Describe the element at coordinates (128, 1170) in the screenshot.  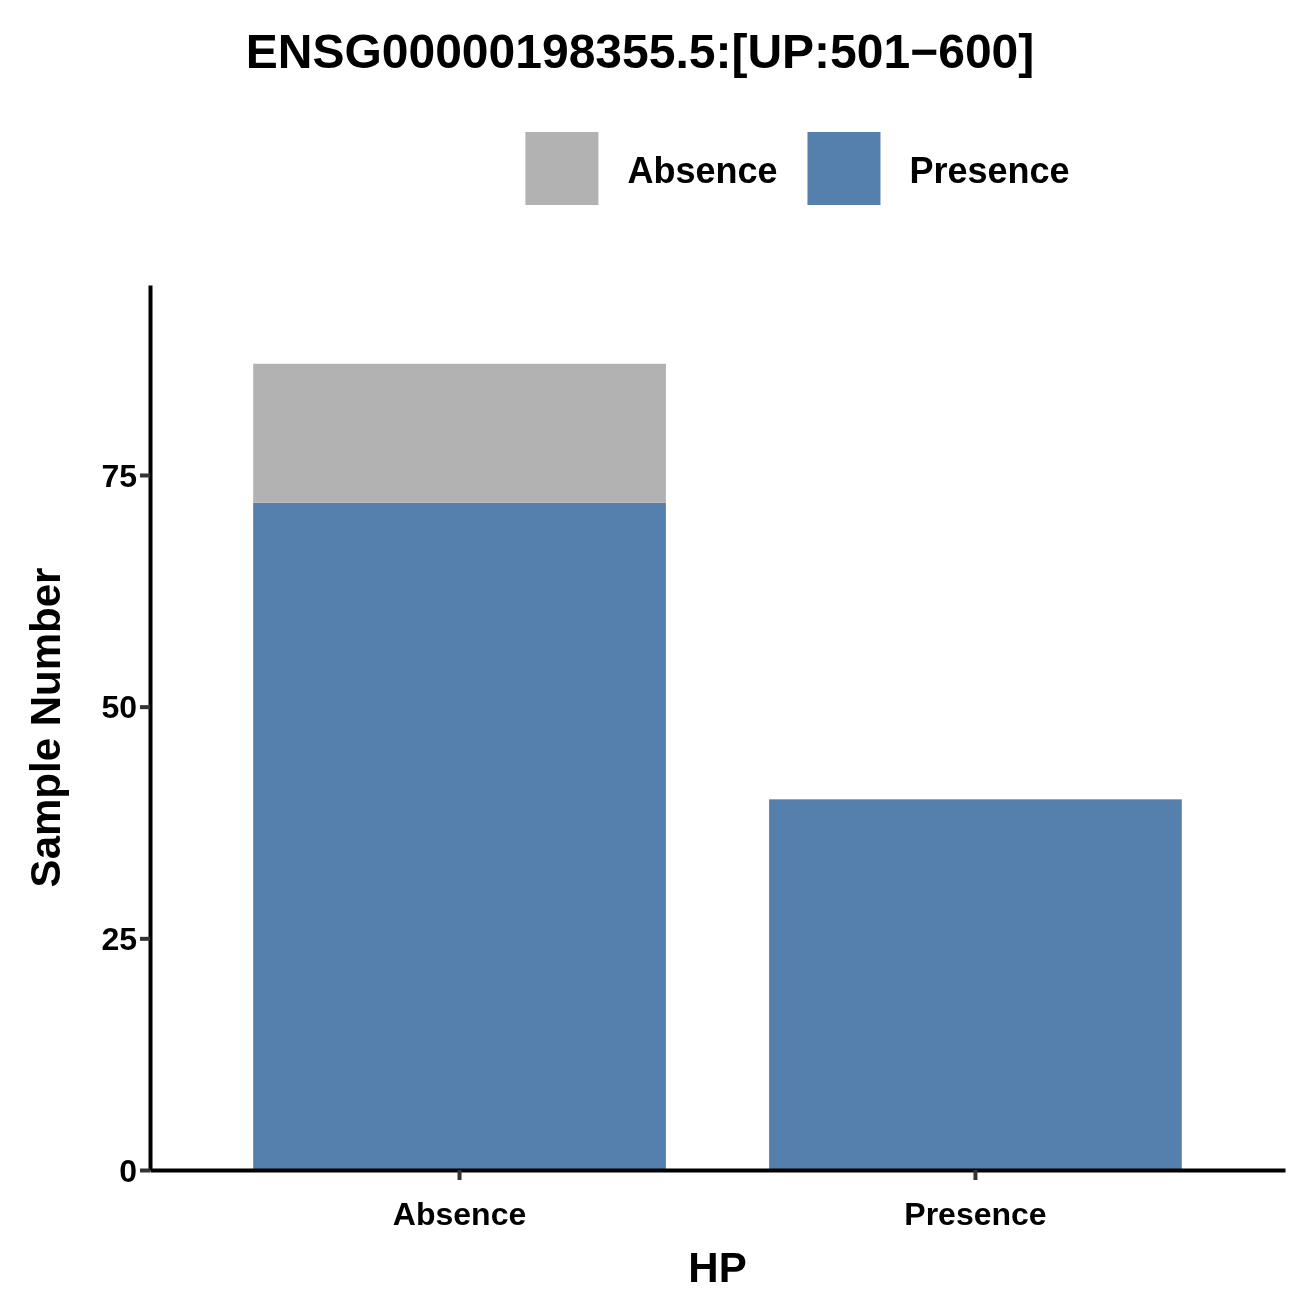
I see `y-tick-label: 0` at that location.